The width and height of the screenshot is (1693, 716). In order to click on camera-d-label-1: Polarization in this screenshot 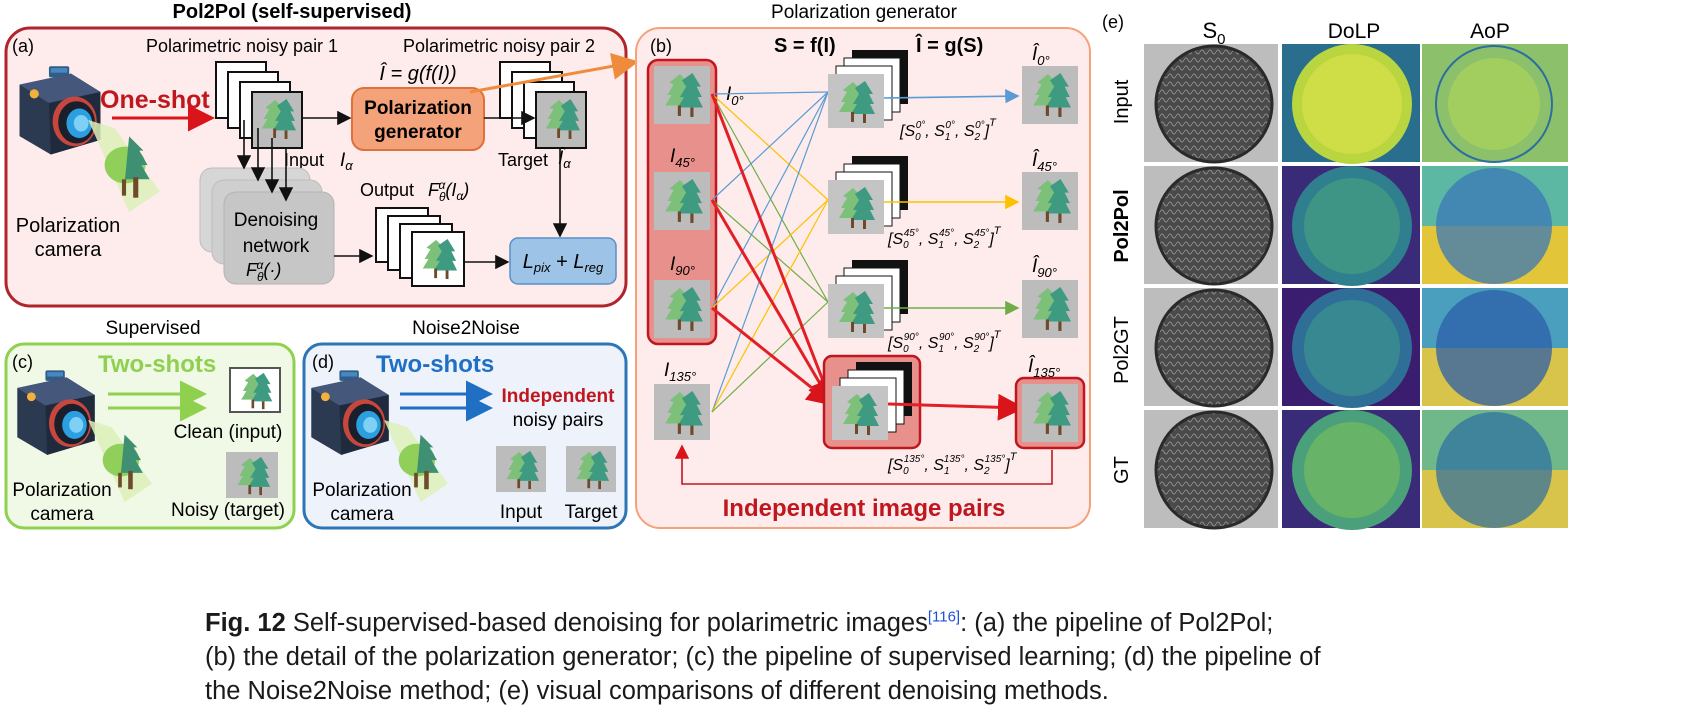, I will do `click(361, 490)`.